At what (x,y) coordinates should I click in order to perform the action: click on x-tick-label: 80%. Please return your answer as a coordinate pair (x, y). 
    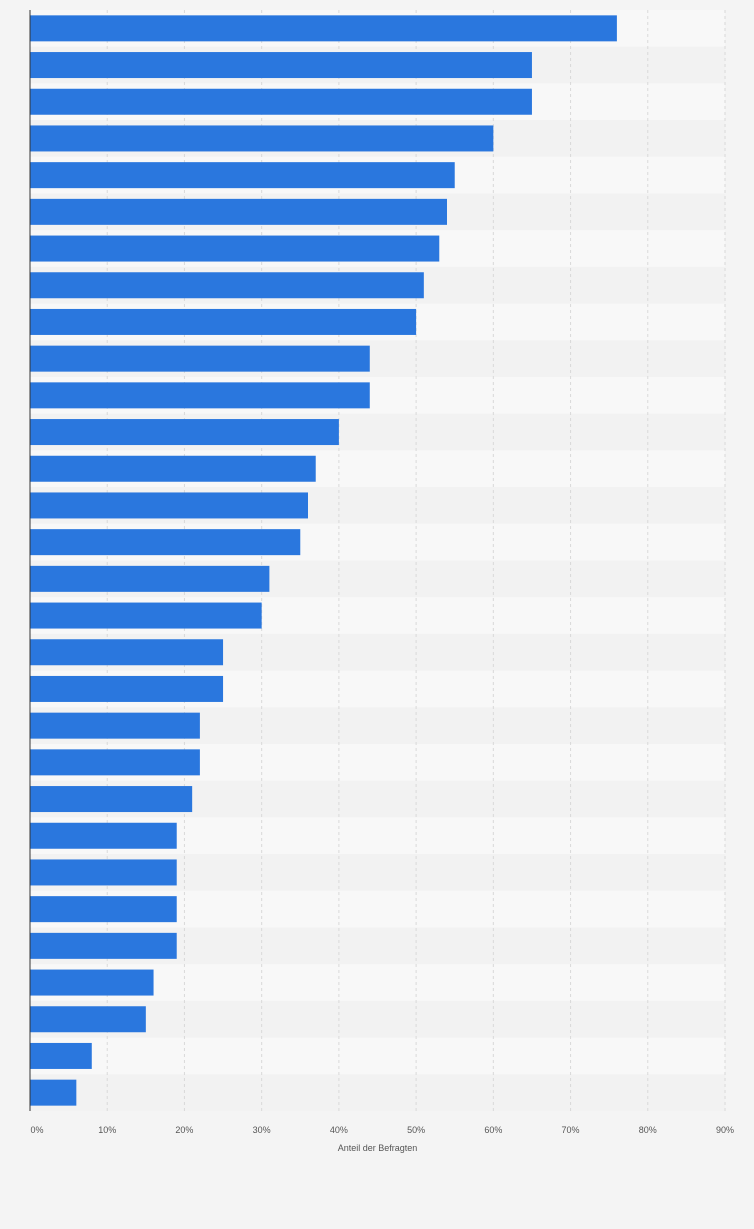
    Looking at the image, I should click on (648, 1130).